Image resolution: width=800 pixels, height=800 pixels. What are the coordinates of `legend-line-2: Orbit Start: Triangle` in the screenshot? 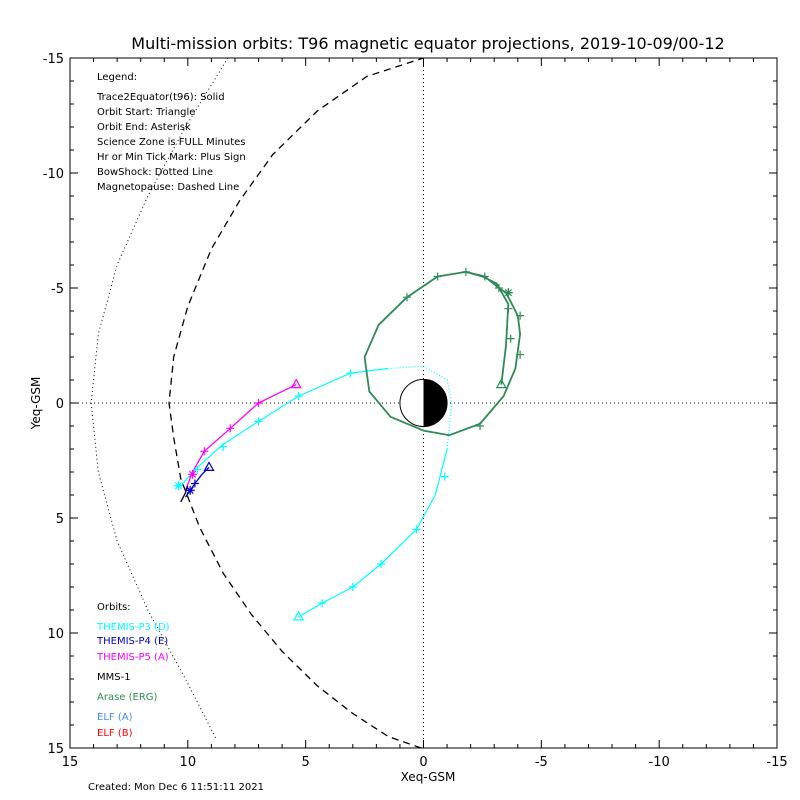 It's located at (146, 112).